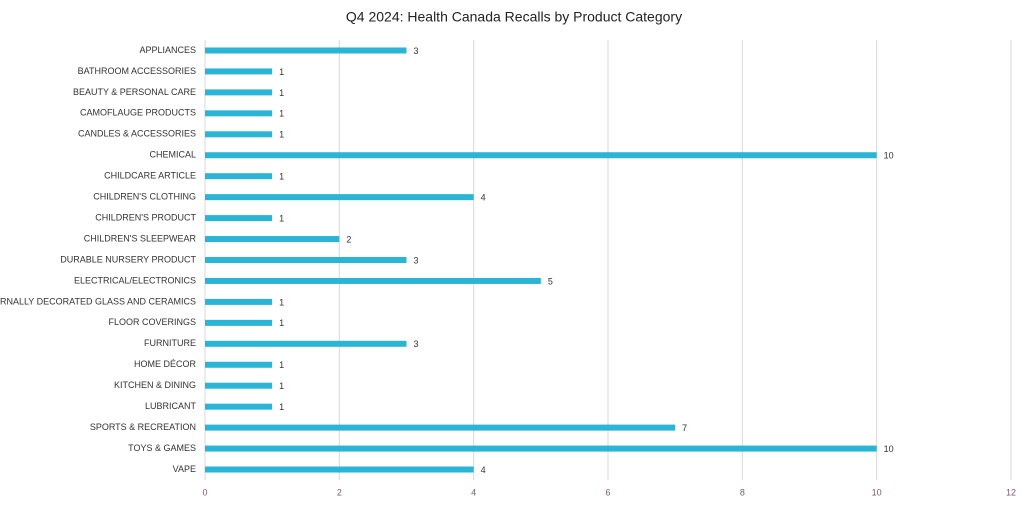 This screenshot has width=1028, height=506. I want to click on y-tick-label: DURABLE NURSERY PRODUCT, so click(128, 259).